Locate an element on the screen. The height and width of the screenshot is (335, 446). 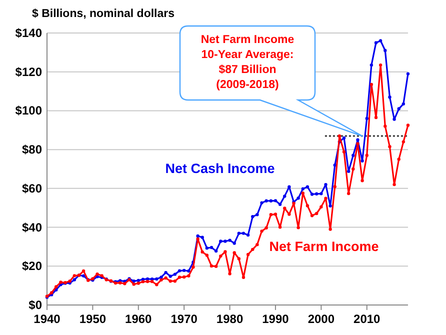
x-tick-label: 1950 is located at coordinates (92, 319).